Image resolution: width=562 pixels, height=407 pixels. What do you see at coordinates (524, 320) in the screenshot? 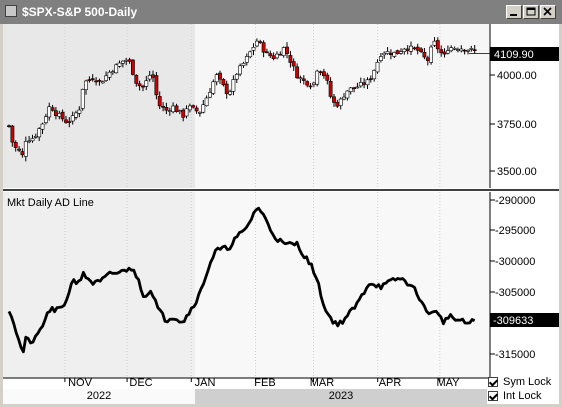
I see `ad-current-tag` at bounding box center [524, 320].